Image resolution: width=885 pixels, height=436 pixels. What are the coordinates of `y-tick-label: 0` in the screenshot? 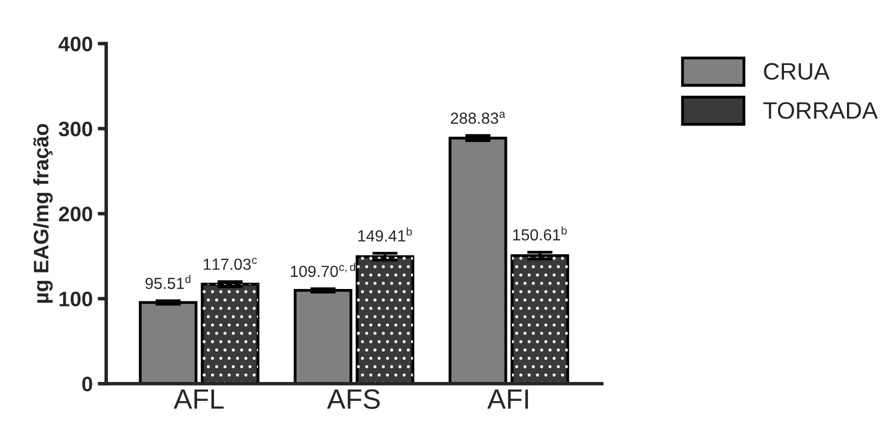 It's located at (87, 384).